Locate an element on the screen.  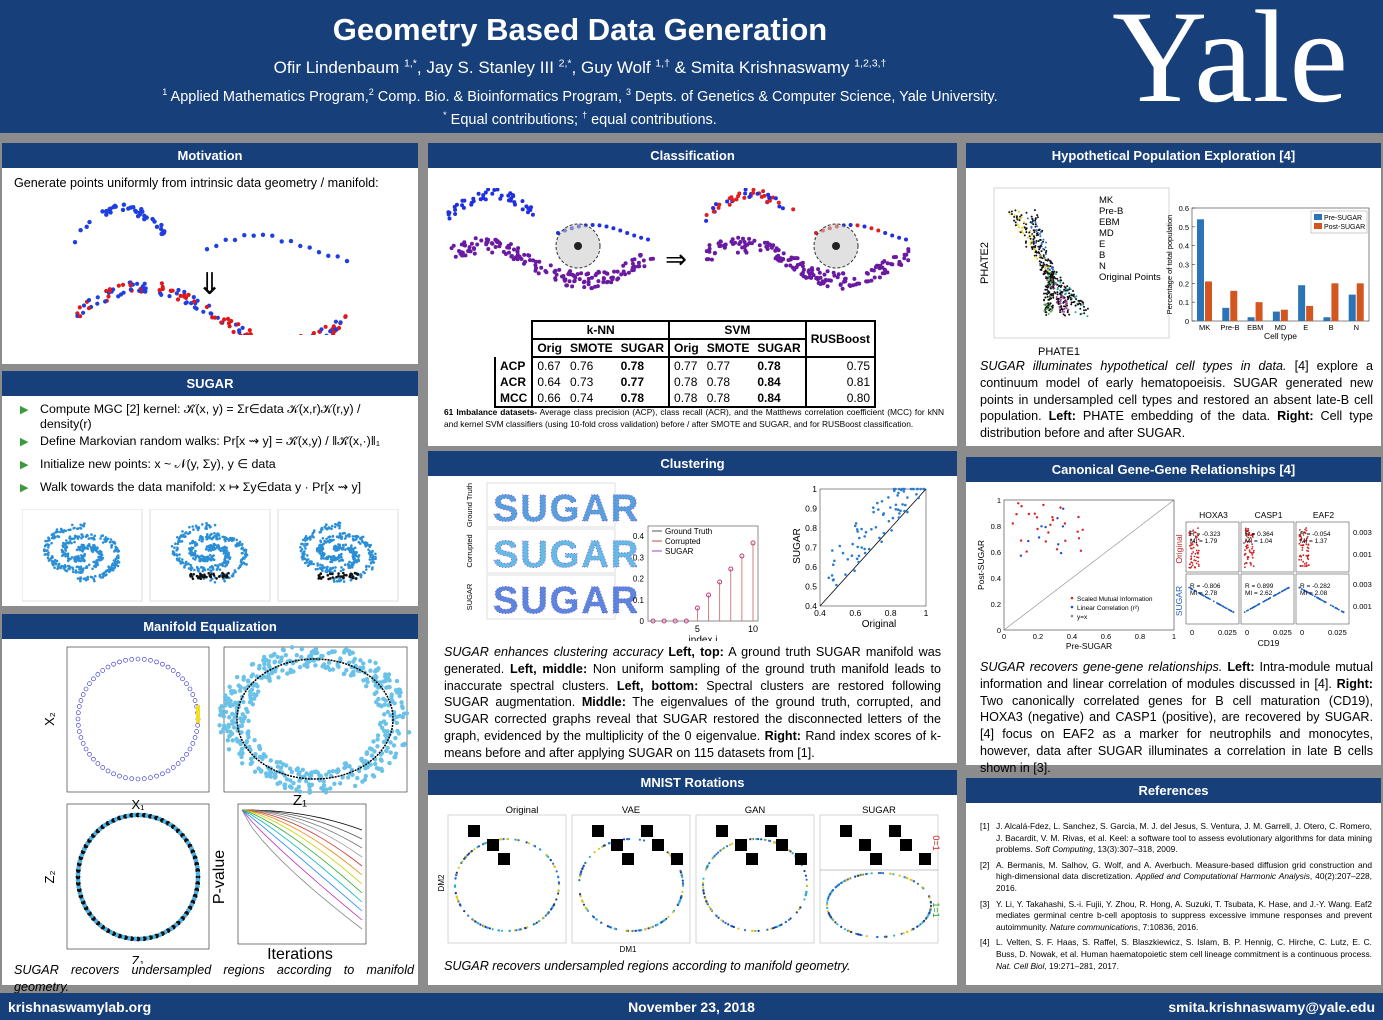
text-run: Nature communications is located at coordinates (1093, 926).